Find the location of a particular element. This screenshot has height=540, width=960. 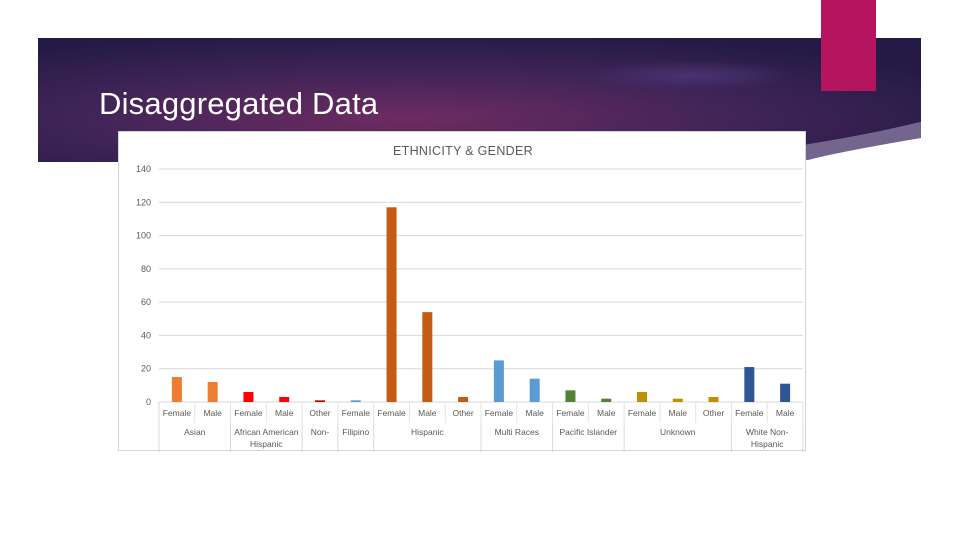

y-tick-label: 120 is located at coordinates (143, 202).